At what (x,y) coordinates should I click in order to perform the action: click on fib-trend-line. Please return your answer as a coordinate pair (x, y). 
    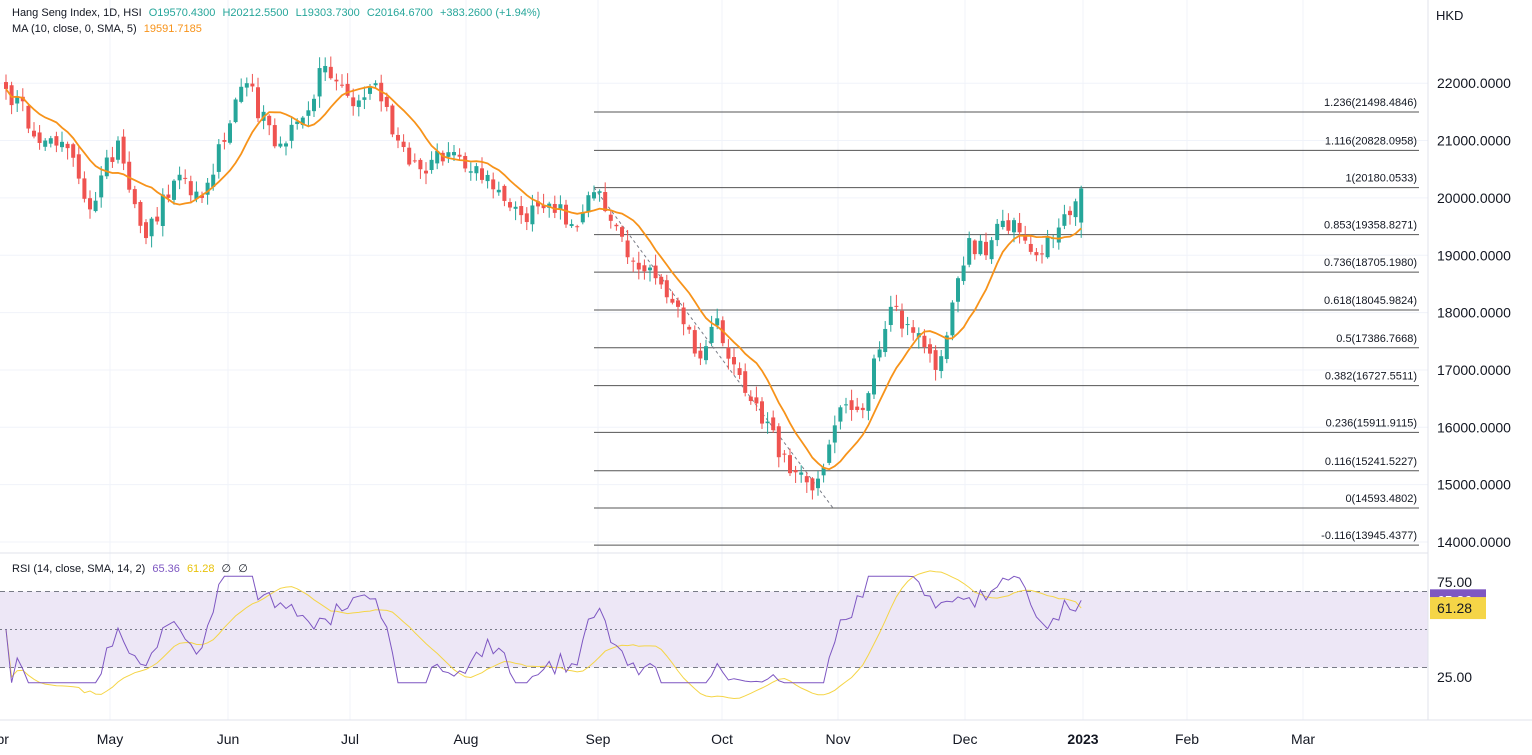
    Looking at the image, I should click on (713, 348).